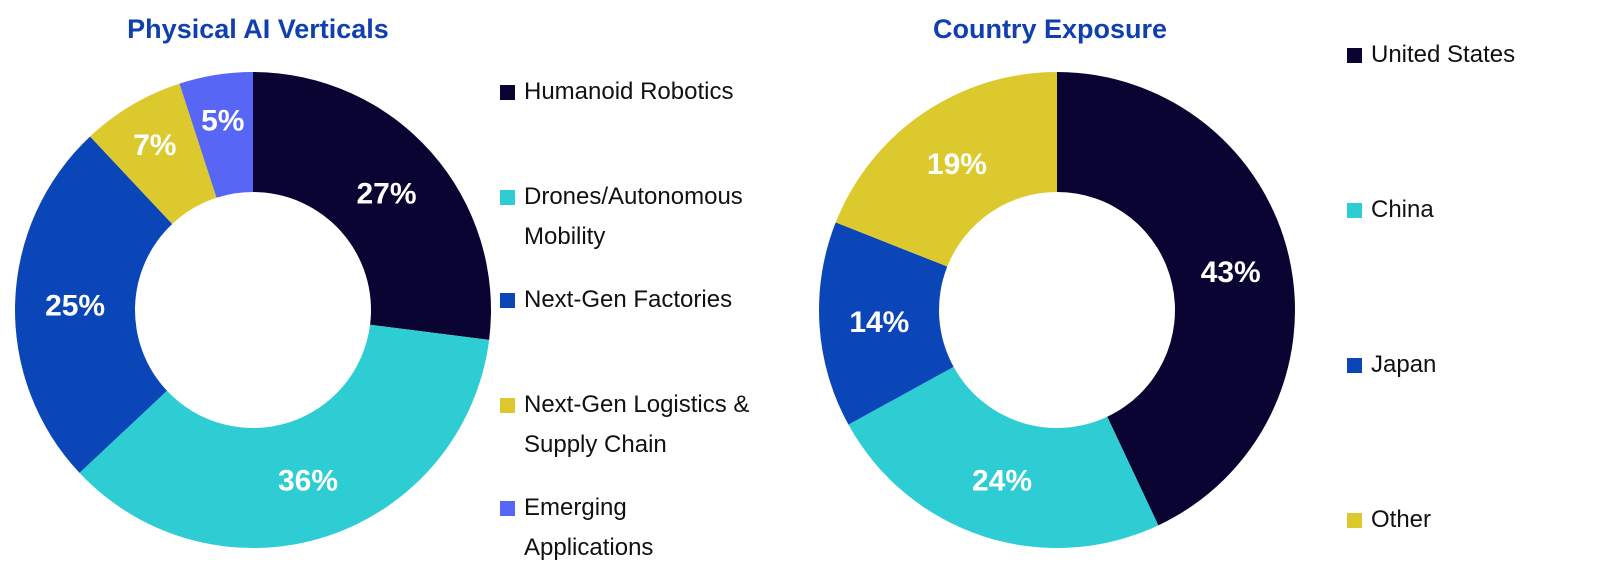  Describe the element at coordinates (1443, 54) in the screenshot. I see `legend-label: United States` at that location.